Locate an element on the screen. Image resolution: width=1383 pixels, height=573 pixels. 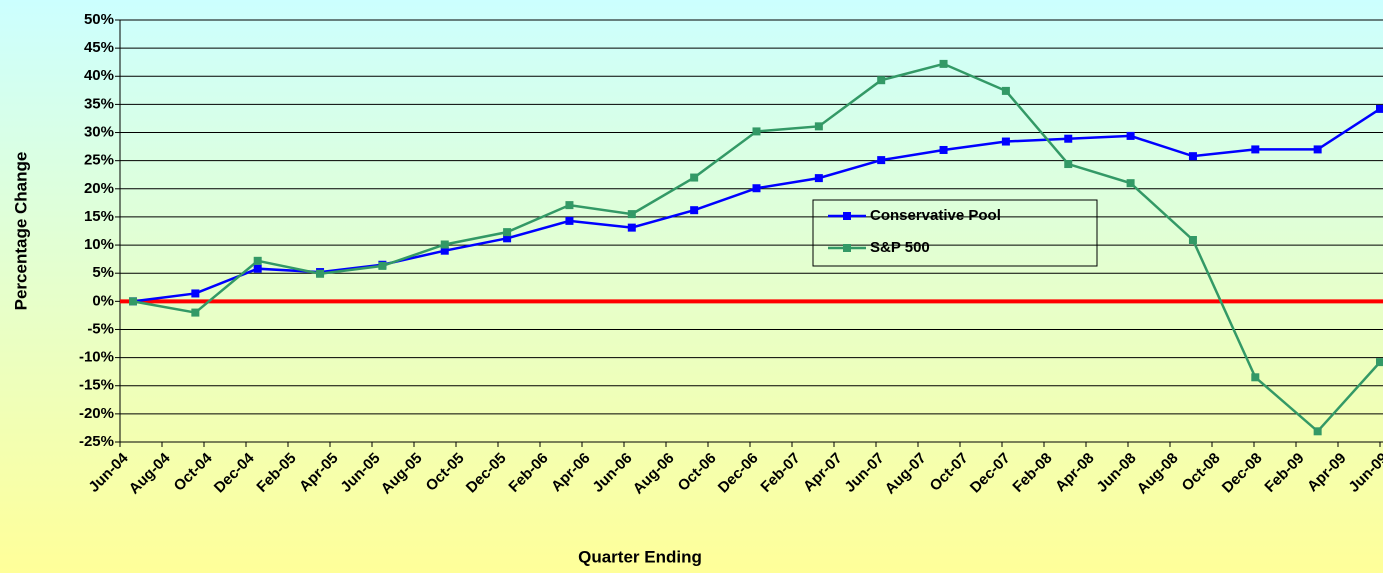
y-tick-label: -5% is located at coordinates (100, 328).